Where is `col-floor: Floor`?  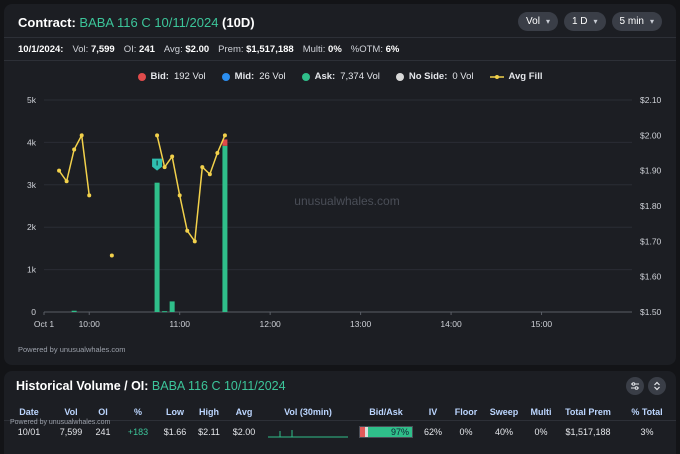
col-floor: Floor is located at coordinates (466, 412).